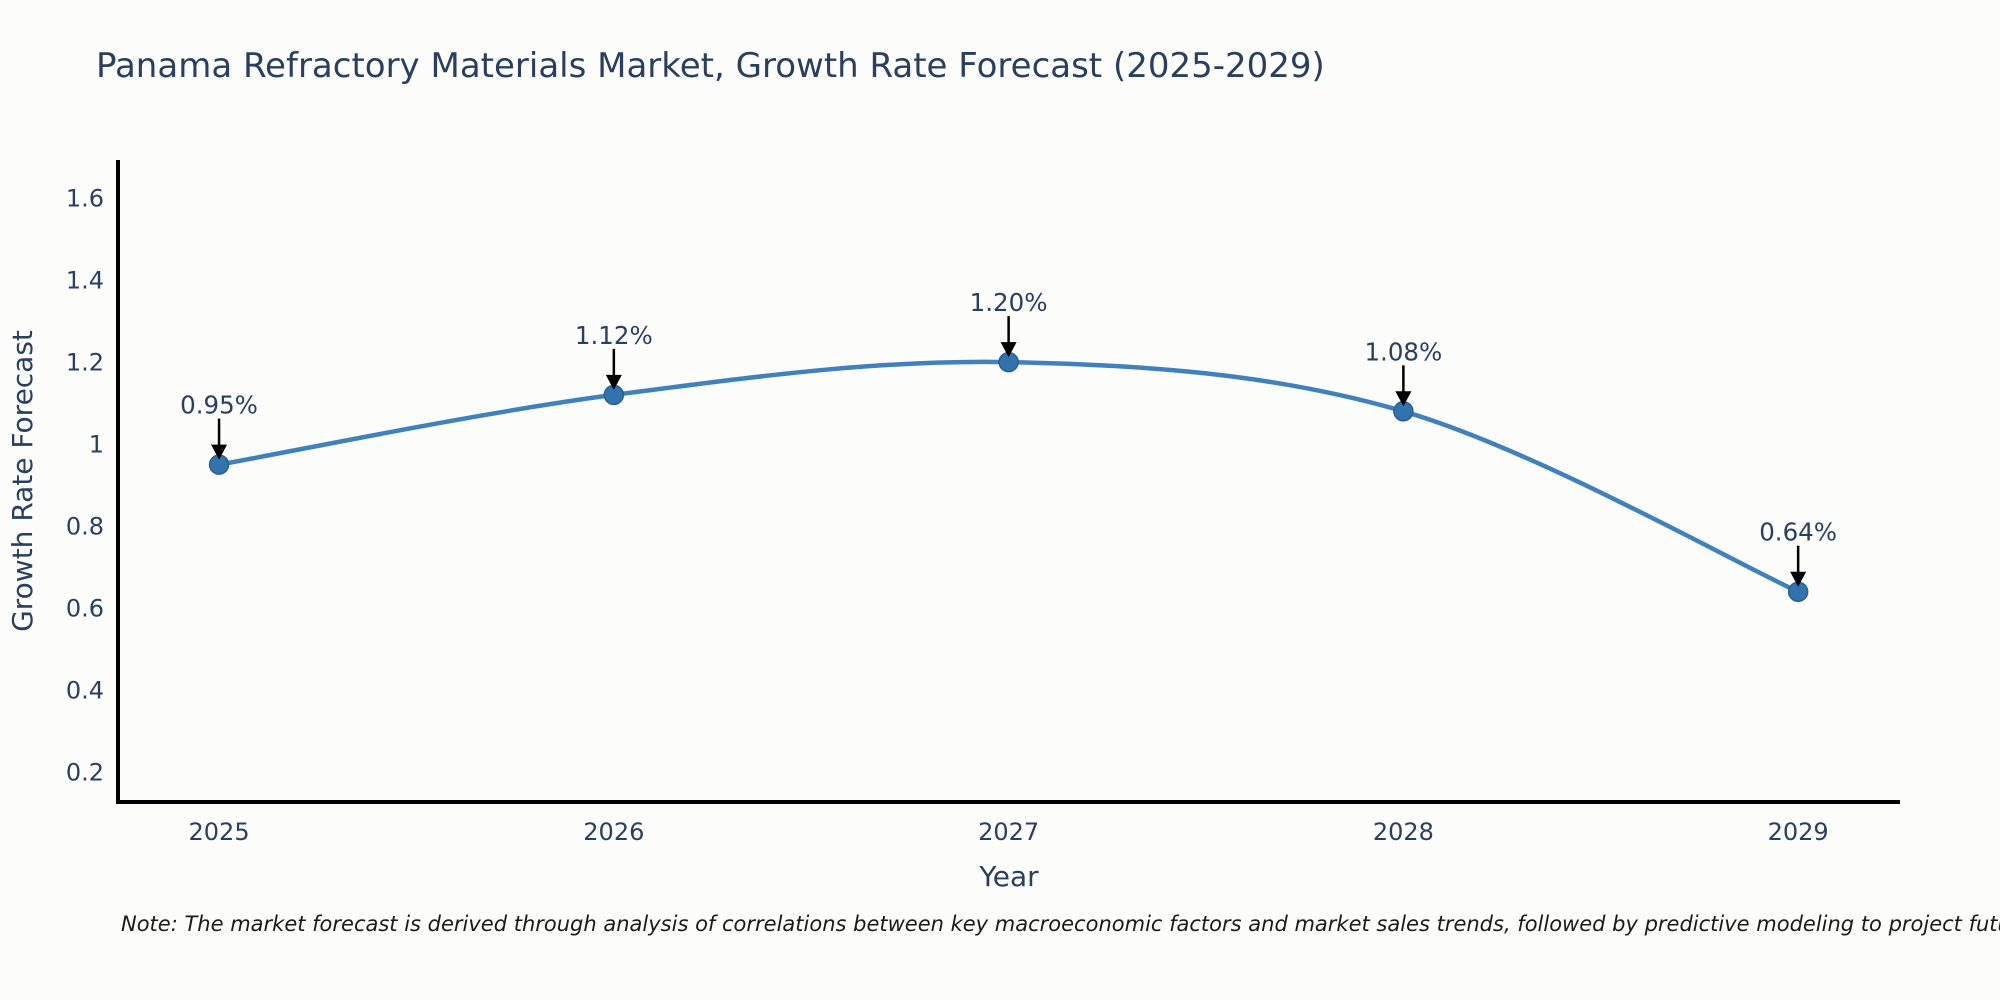 This screenshot has height=1000, width=2000. What do you see at coordinates (85, 363) in the screenshot?
I see `y-tick-label: 1.2` at bounding box center [85, 363].